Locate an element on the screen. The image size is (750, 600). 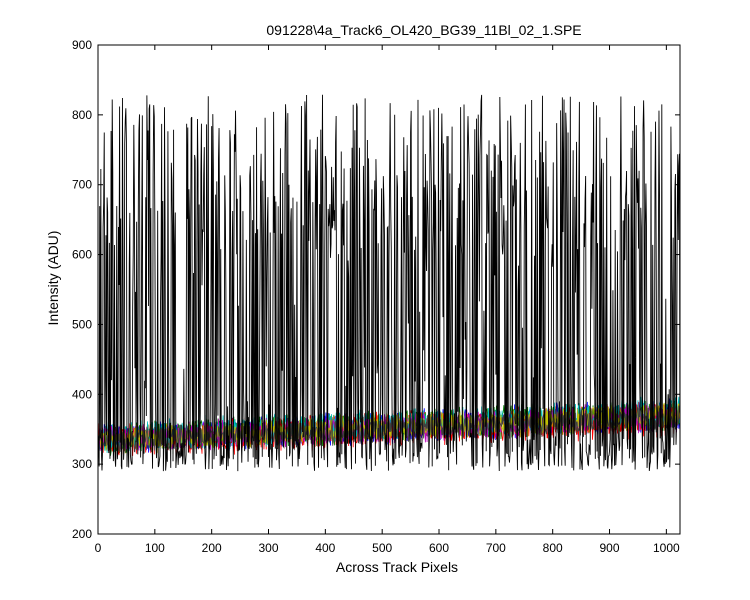
x-tick-label: 600 is located at coordinates (439, 548).